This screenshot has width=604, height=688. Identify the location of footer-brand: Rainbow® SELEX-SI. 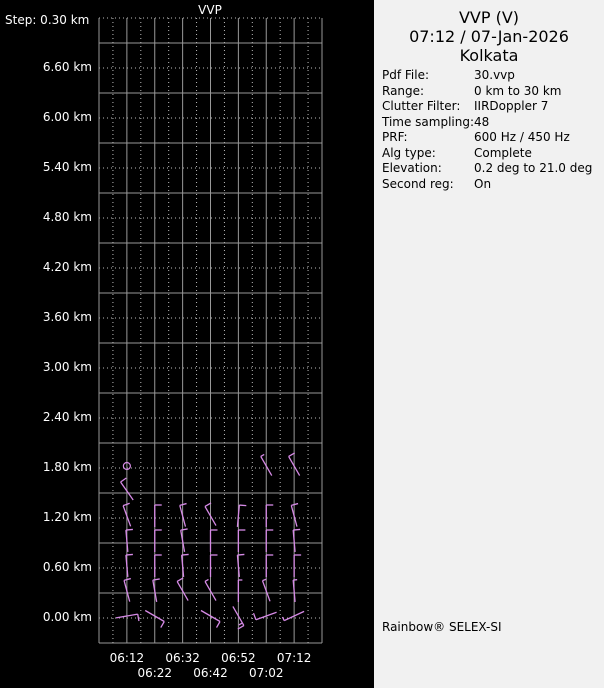
(442, 627).